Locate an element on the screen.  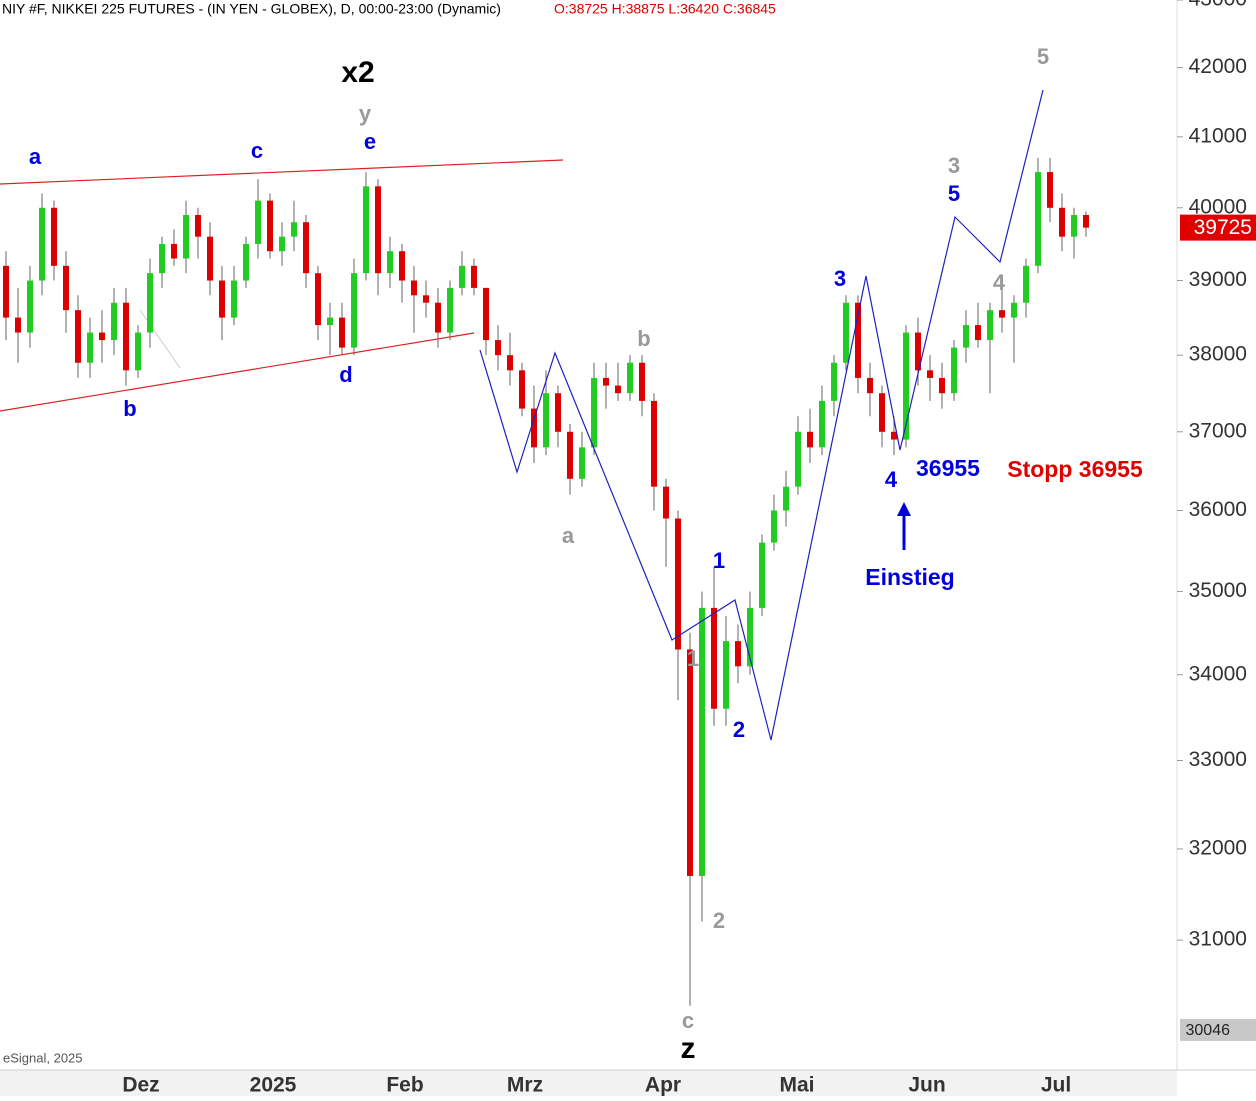
y-tick-label: 40000 is located at coordinates (1218, 206).